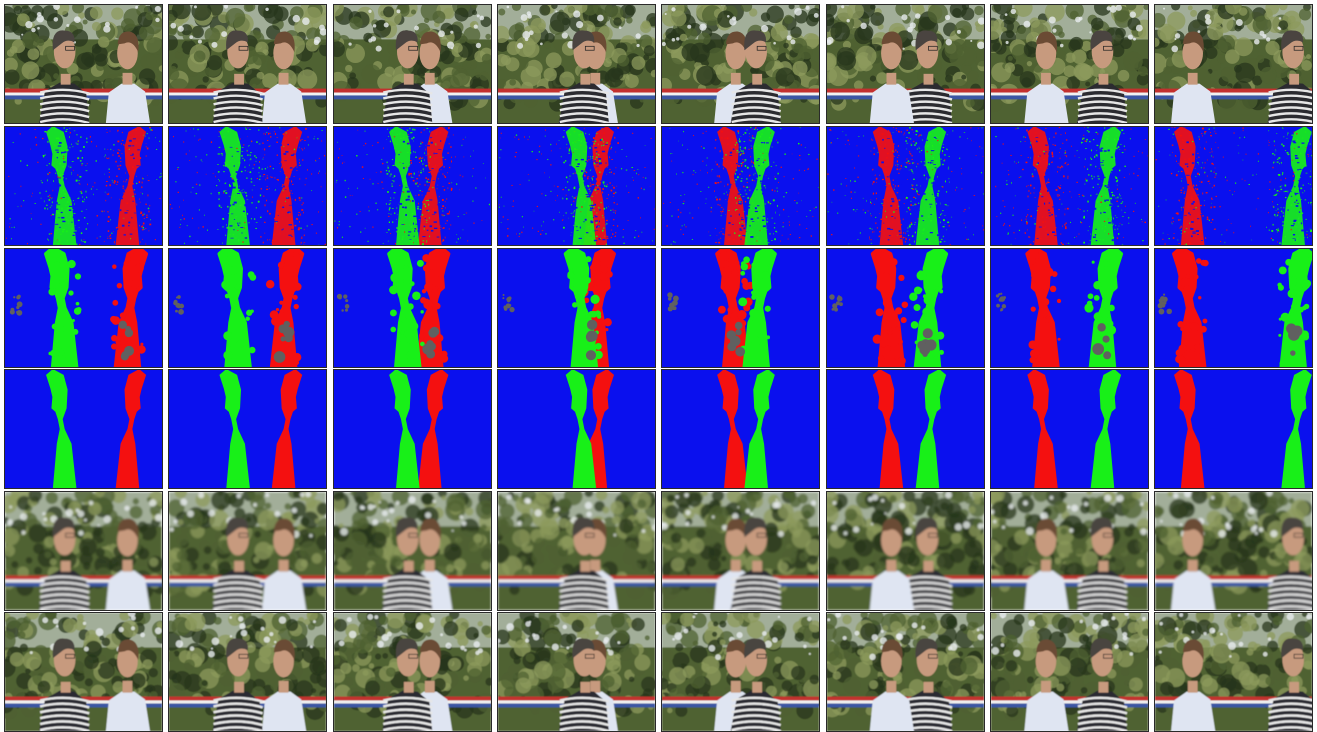 The width and height of the screenshot is (1317, 732). Describe the element at coordinates (1069, 581) in the screenshot. I see `flag-stripe-white` at that location.